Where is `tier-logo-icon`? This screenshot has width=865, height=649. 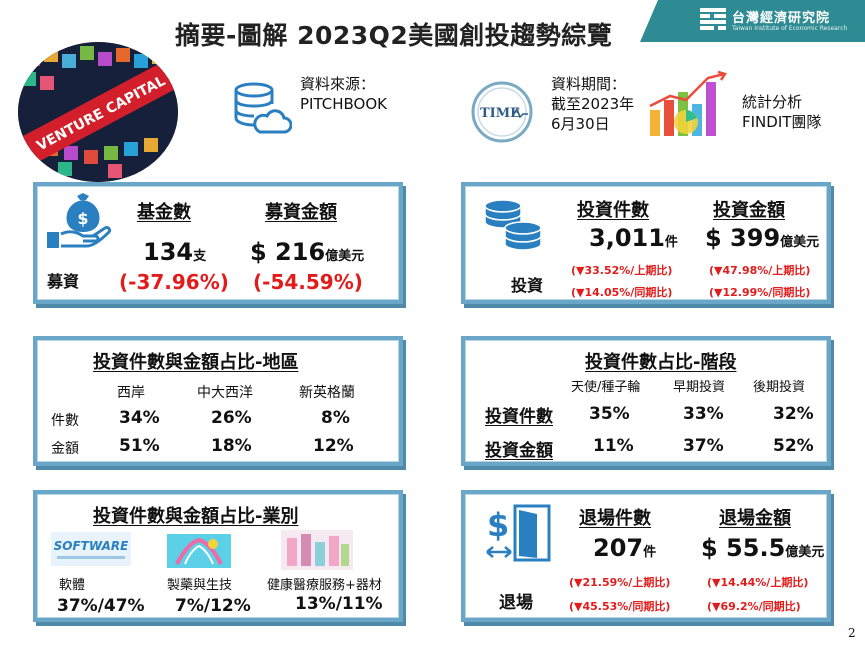 tier-logo-icon is located at coordinates (713, 19).